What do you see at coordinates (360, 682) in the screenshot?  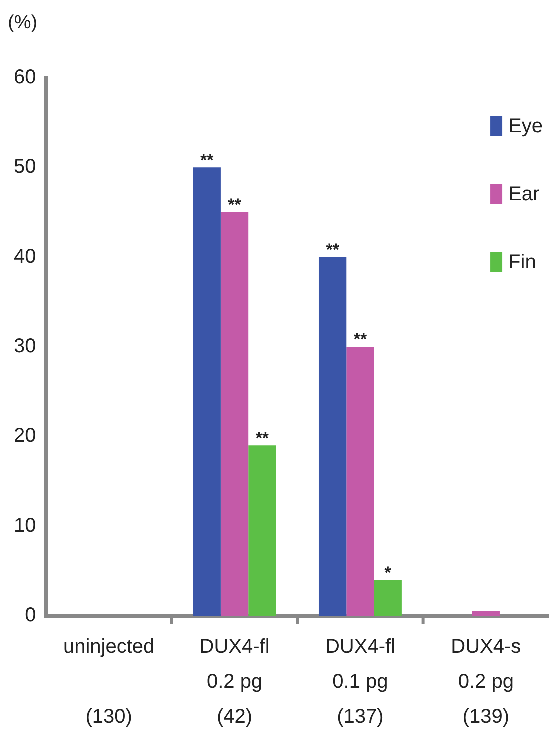 I see `x-tick-label: DUX4-fl 0.1 pg (137)` at bounding box center [360, 682].